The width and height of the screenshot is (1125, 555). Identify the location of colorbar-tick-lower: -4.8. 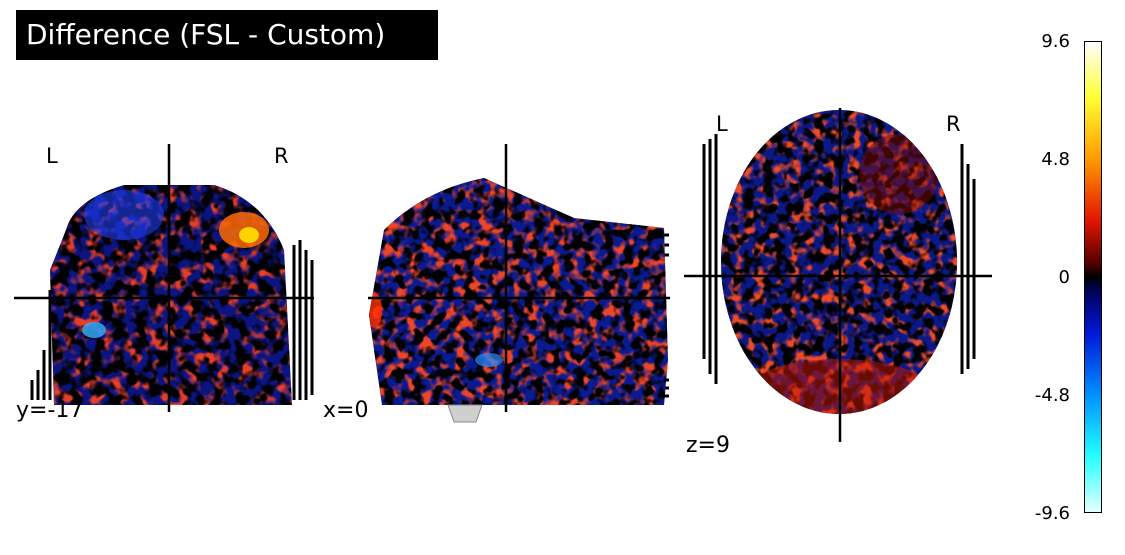
(1052, 395).